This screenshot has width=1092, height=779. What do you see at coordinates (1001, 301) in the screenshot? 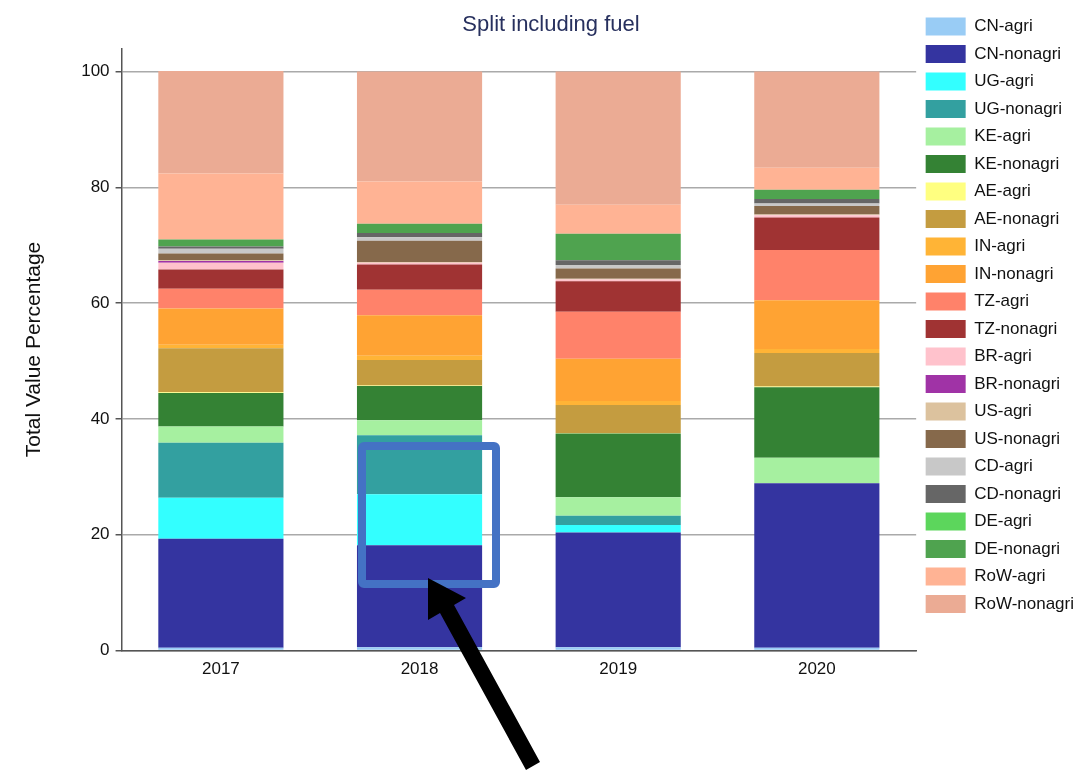
I see `legend-label: TZ-agri` at bounding box center [1001, 301].